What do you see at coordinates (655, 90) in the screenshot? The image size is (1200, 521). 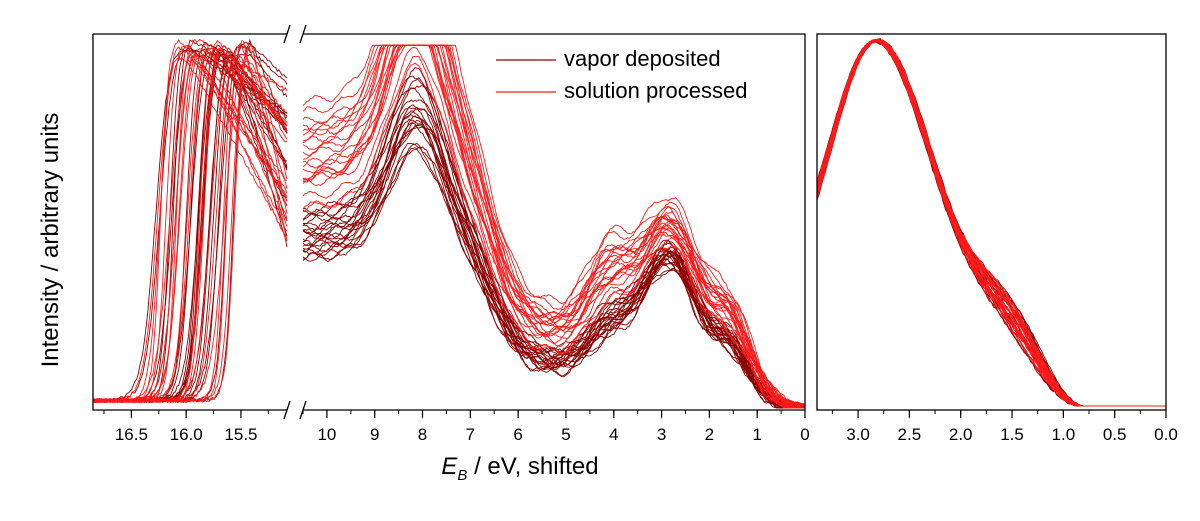 I see `legend-label: solution processed` at bounding box center [655, 90].